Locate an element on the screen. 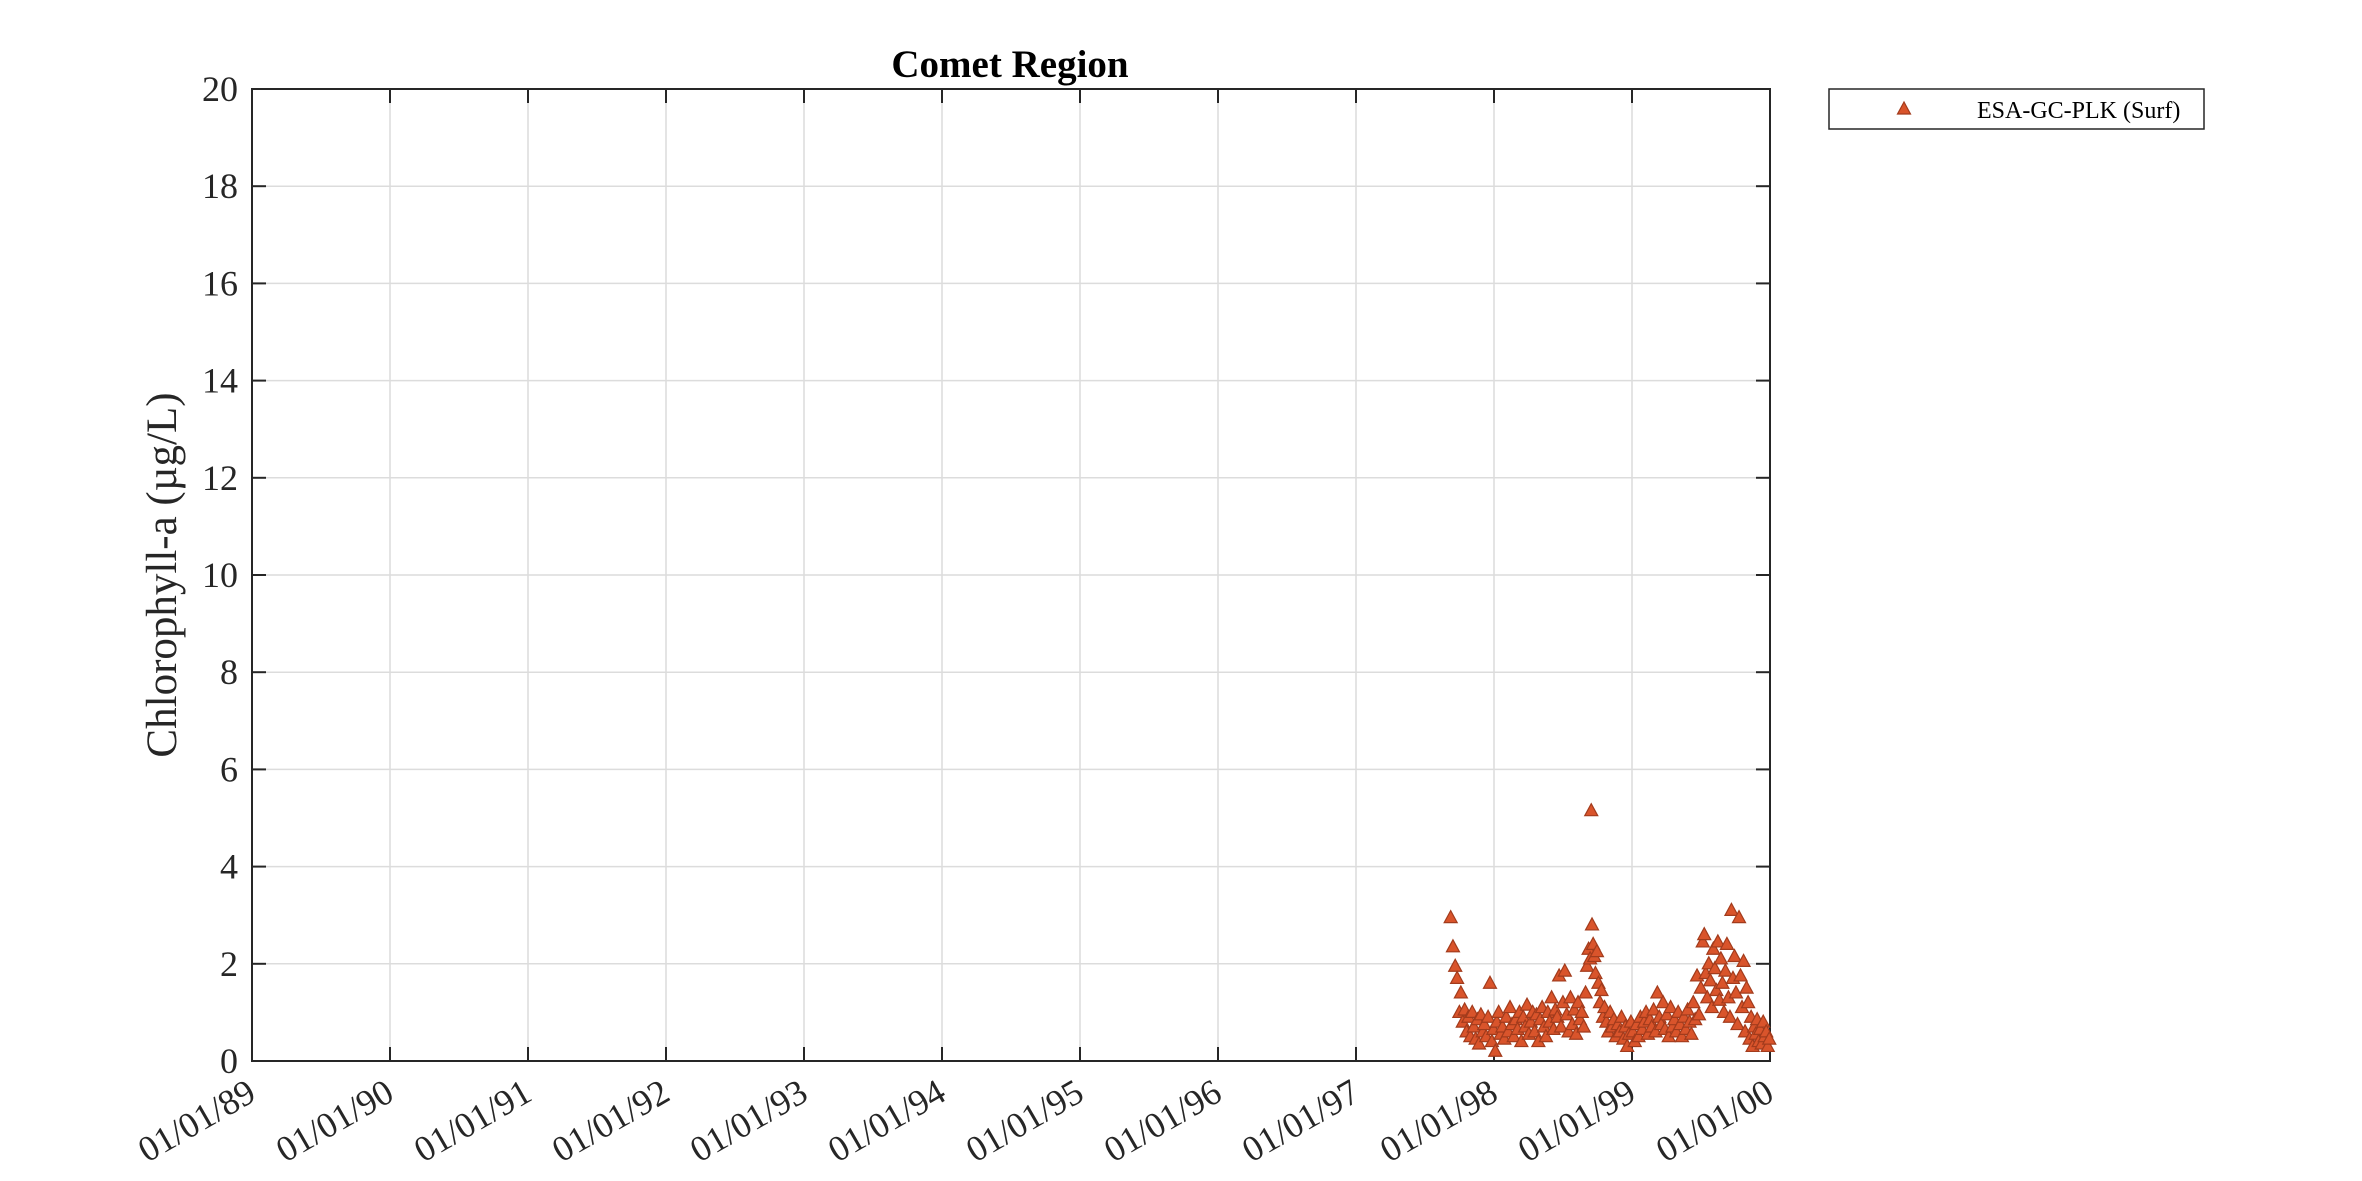 This screenshot has width=2362, height=1181. legend-box is located at coordinates (2016, 109).